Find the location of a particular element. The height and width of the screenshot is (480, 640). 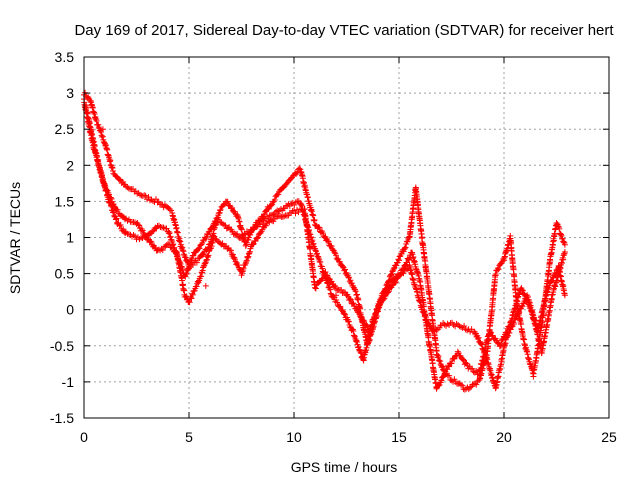

x-tick-label: 20 is located at coordinates (504, 437).